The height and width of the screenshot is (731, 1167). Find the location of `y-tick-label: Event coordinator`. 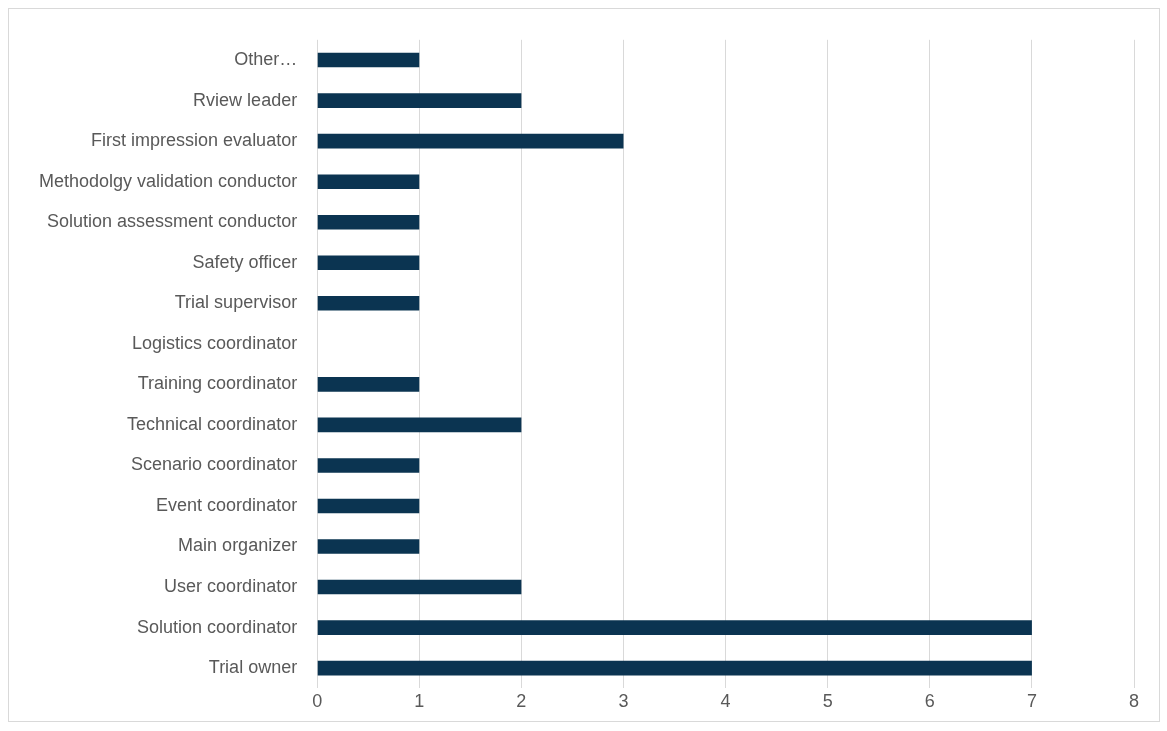

y-tick-label: Event coordinator is located at coordinates (227, 504).